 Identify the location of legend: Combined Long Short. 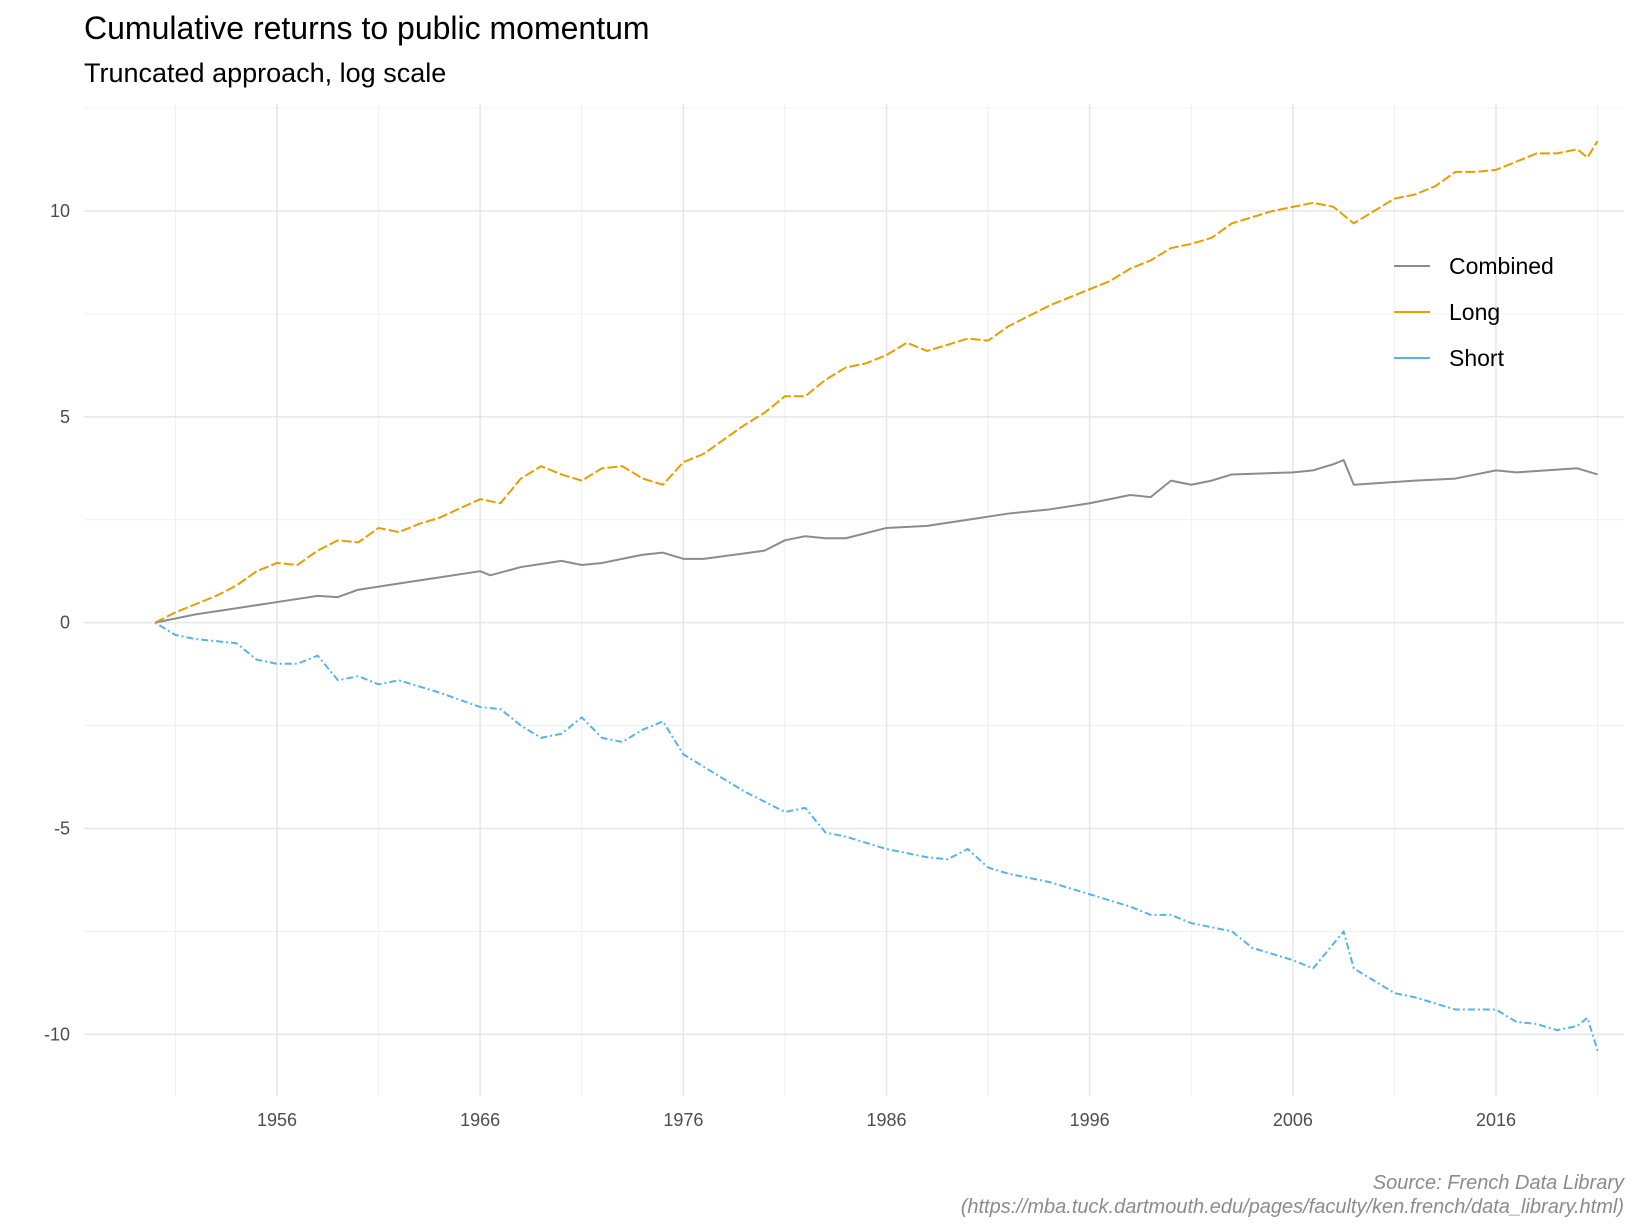
(1474, 312).